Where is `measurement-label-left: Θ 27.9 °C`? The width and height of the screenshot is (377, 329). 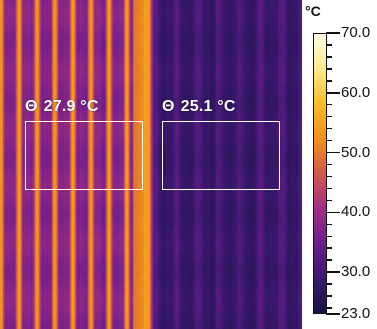
measurement-label-left: Θ 27.9 °C is located at coordinates (62, 107).